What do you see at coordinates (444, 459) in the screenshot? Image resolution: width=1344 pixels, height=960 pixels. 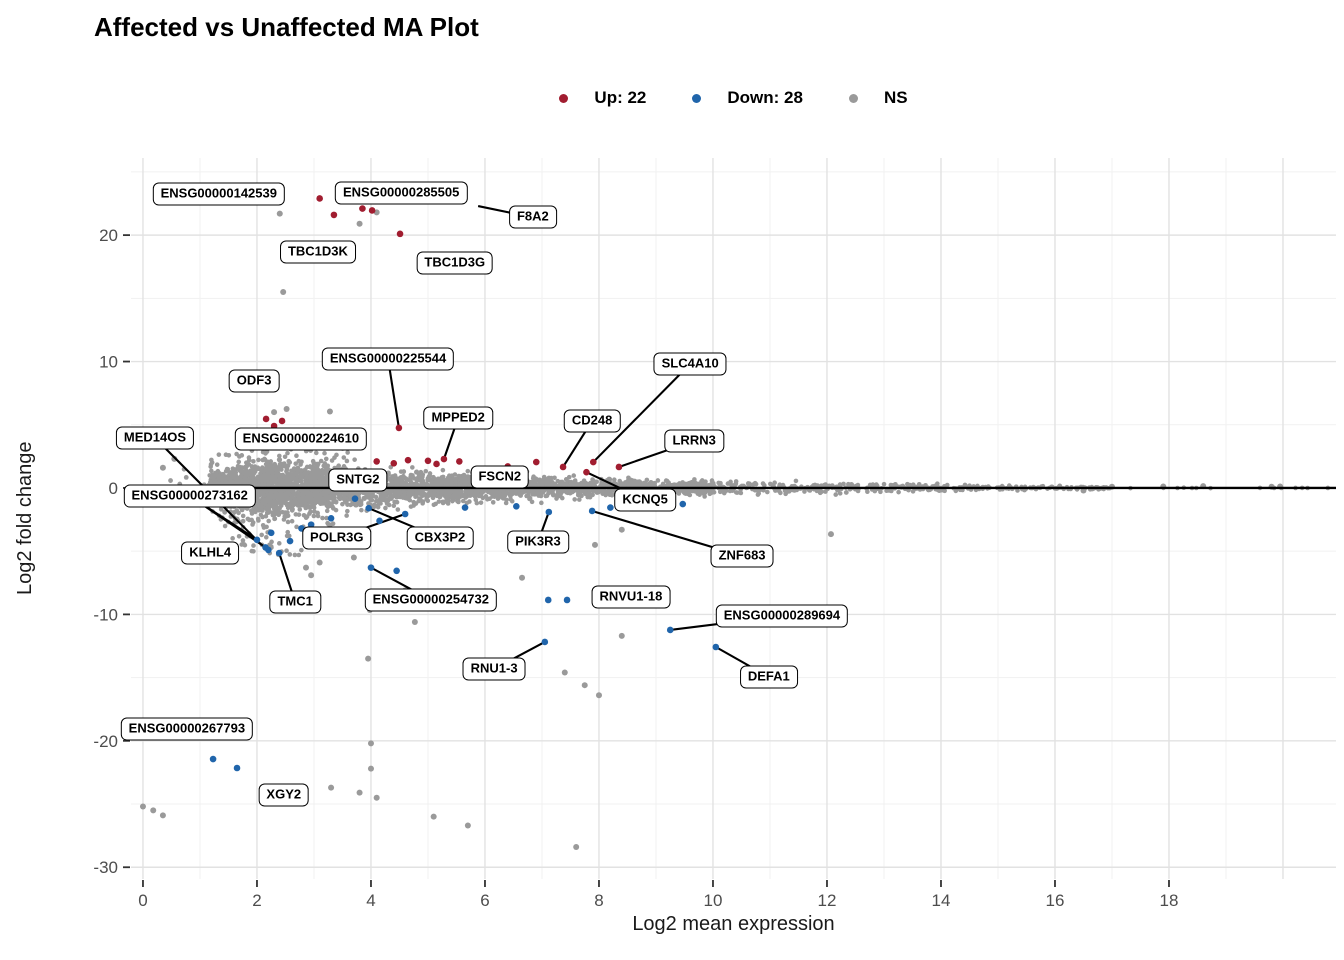 I see `up-point` at bounding box center [444, 459].